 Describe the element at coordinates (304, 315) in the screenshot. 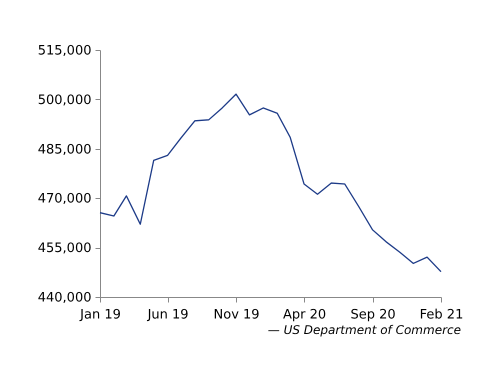

I see `x-tick-label: Apr 20` at that location.